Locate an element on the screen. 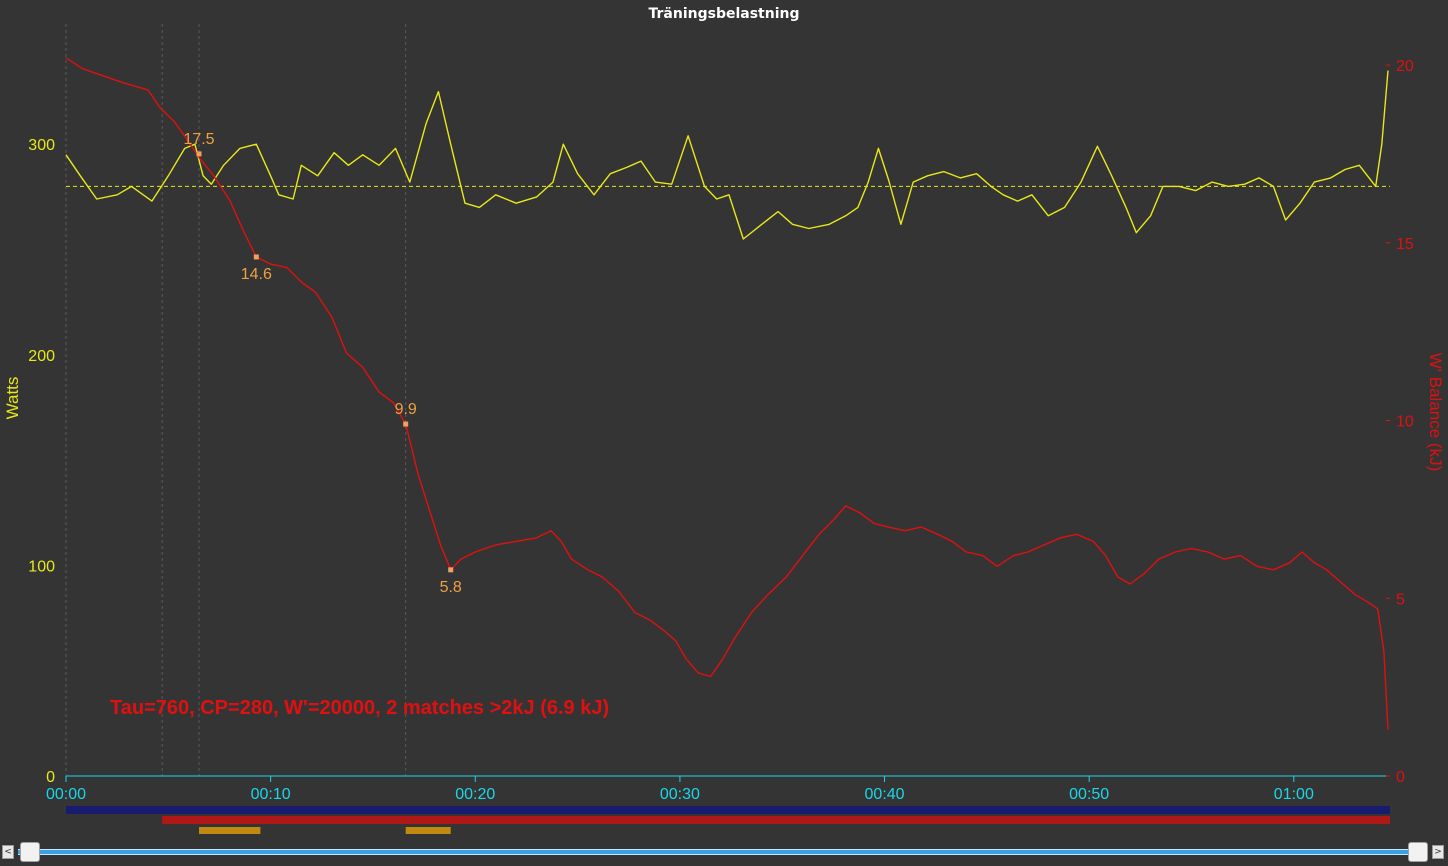 The image size is (1448, 866). right-tick-label-2: 10 is located at coordinates (1405, 422).